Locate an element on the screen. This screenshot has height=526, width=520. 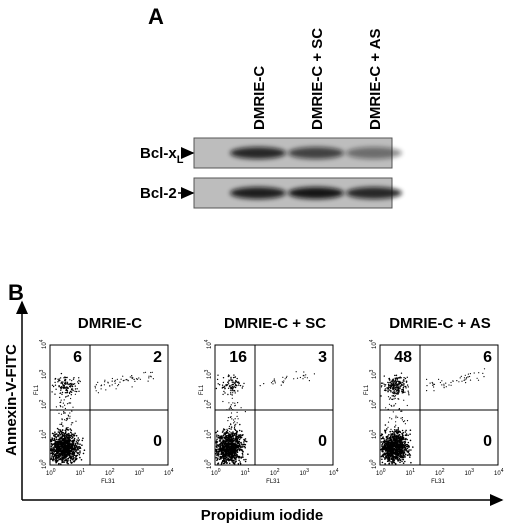
band-label: Bcl-xL is located at coordinates (162, 155).